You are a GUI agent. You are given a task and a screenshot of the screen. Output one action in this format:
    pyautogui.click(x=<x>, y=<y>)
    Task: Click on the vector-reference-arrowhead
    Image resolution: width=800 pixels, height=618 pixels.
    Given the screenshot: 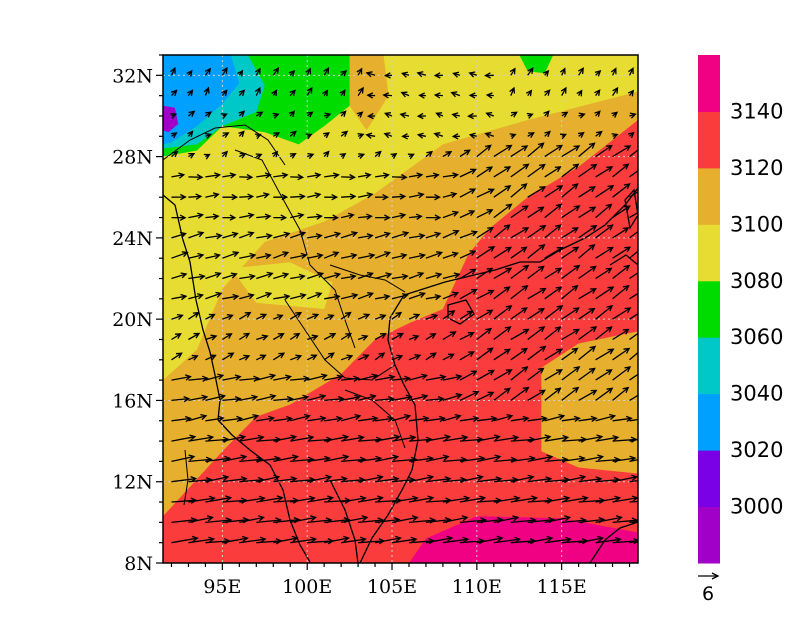 What is the action you would take?
    pyautogui.click(x=715, y=576)
    